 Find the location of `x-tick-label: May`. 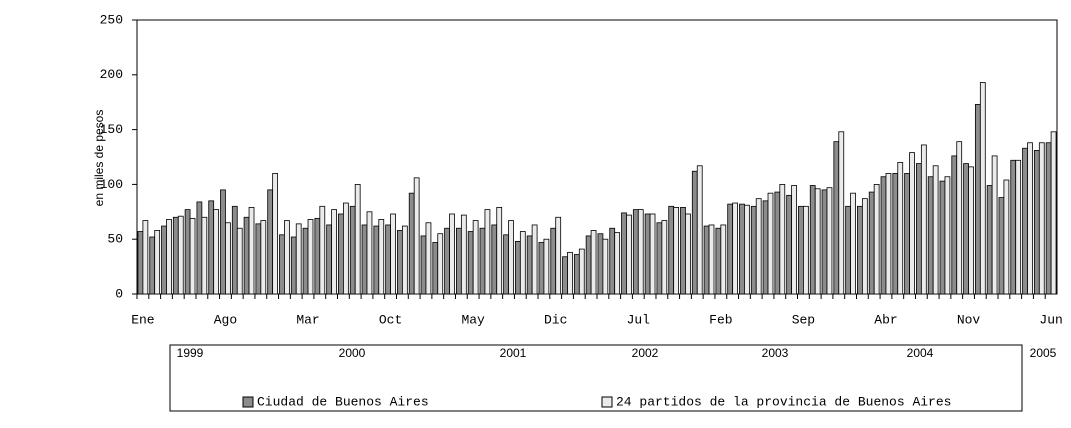

x-tick-label: May is located at coordinates (473, 319).